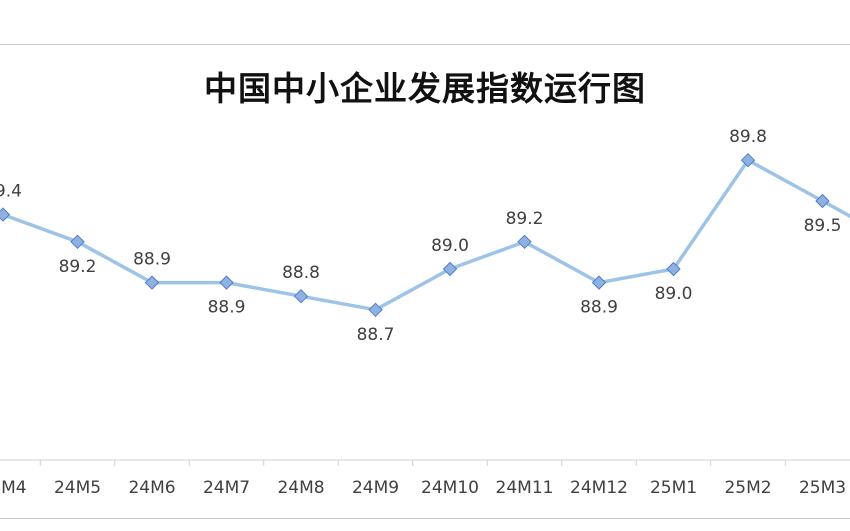 This screenshot has width=850, height=531. I want to click on x-tick-label: 24M9, so click(375, 488).